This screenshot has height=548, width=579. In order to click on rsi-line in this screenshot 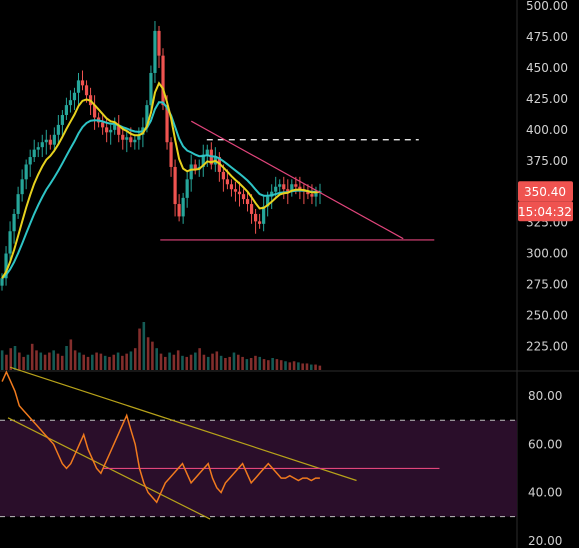, I will do `click(160, 437)`.